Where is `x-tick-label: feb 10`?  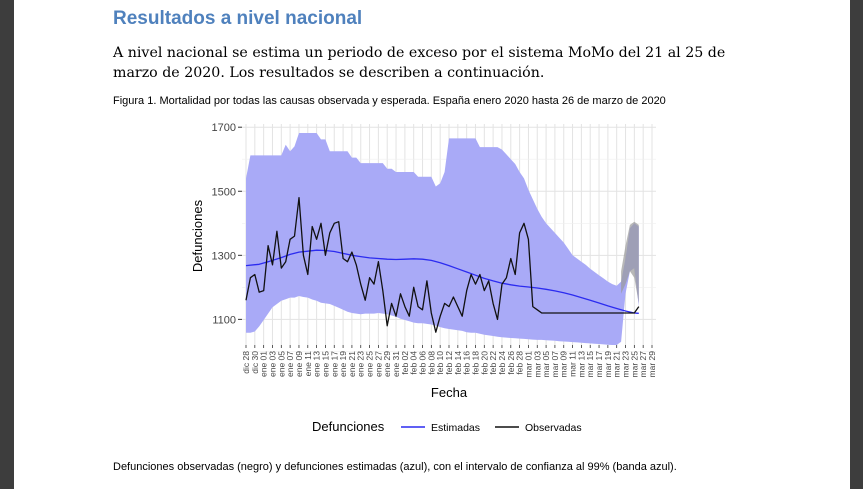
x-tick-label: feb 10 is located at coordinates (440, 363).